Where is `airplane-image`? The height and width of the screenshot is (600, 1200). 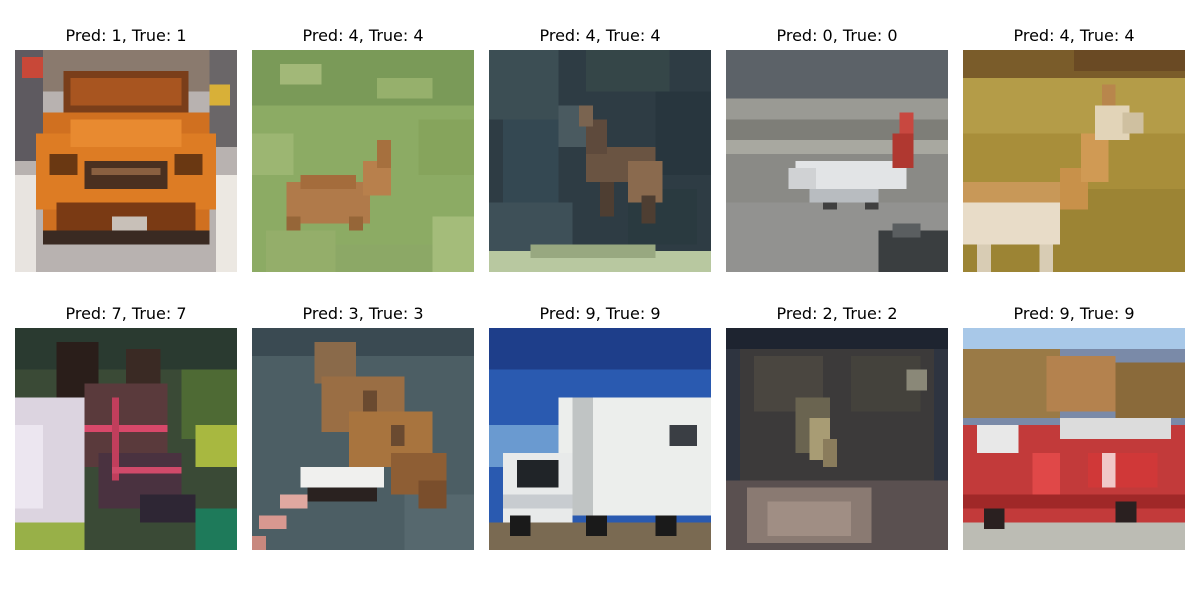 airplane-image is located at coordinates (837, 161).